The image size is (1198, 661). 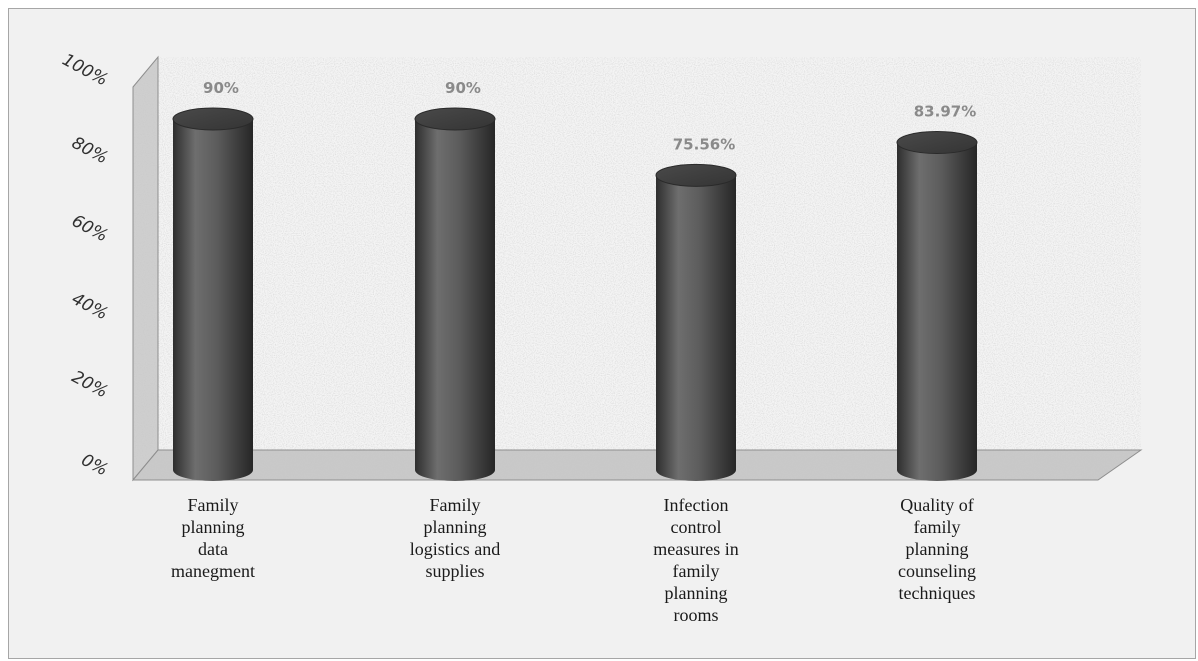 What do you see at coordinates (454, 571) in the screenshot?
I see `x-category-label-line: supplies` at bounding box center [454, 571].